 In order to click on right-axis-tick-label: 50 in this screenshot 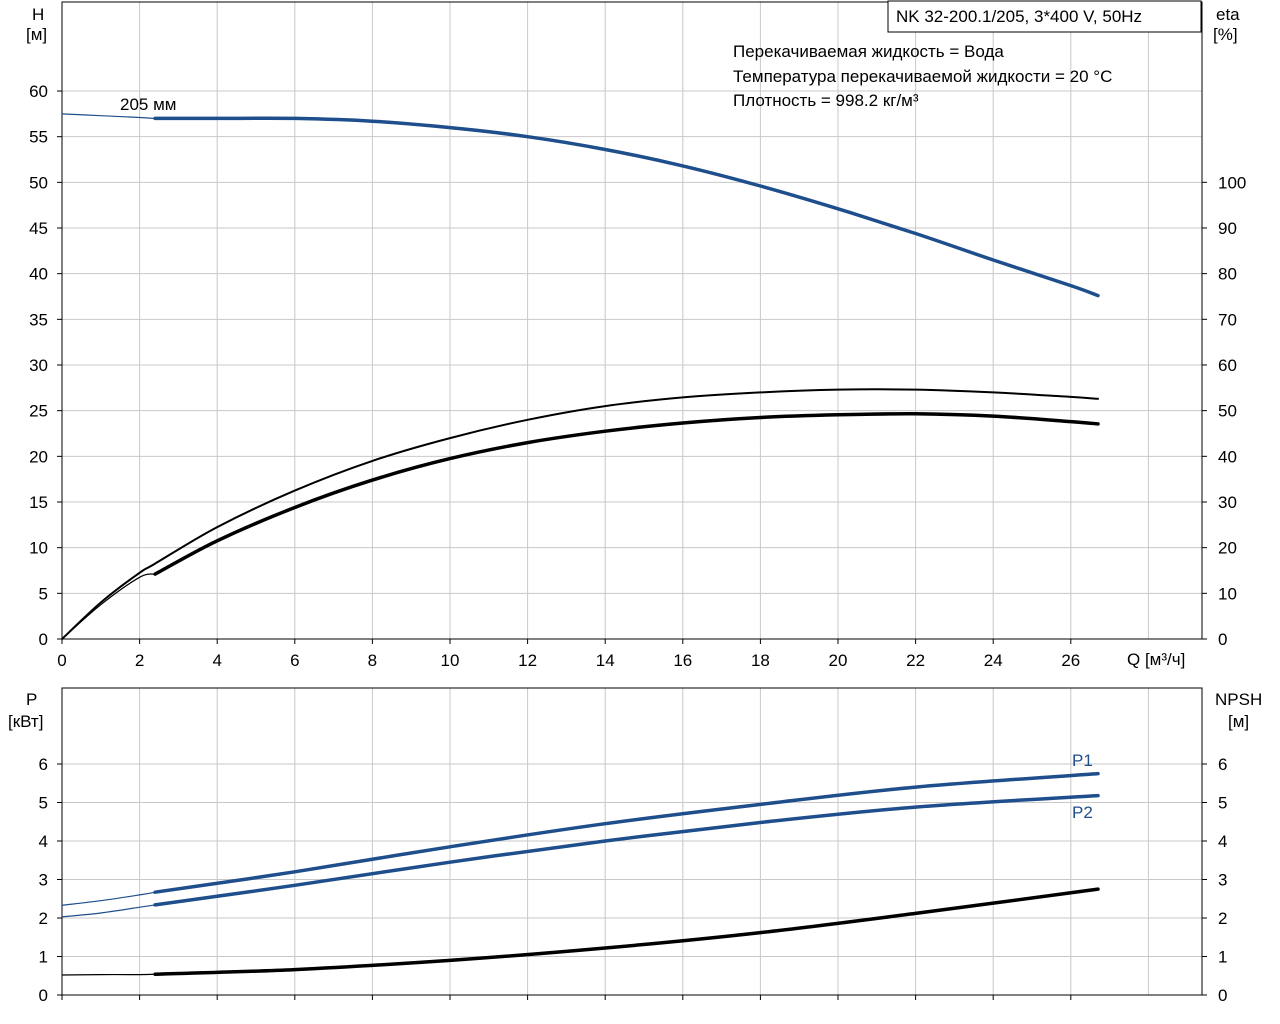, I will do `click(1227, 411)`.